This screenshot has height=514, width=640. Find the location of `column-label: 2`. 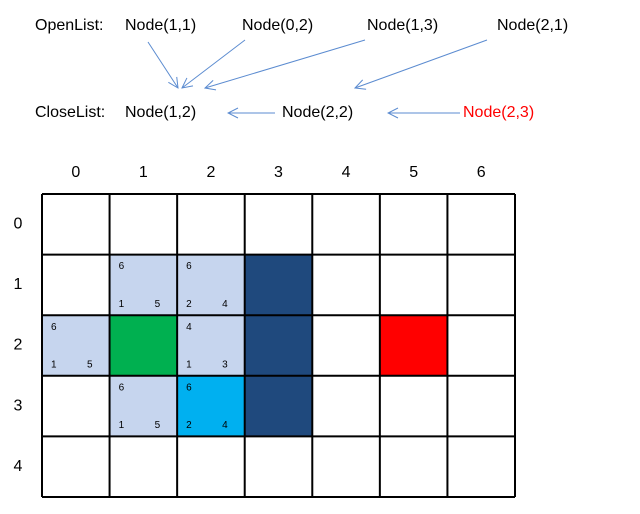

column-label: 2 is located at coordinates (210, 172).